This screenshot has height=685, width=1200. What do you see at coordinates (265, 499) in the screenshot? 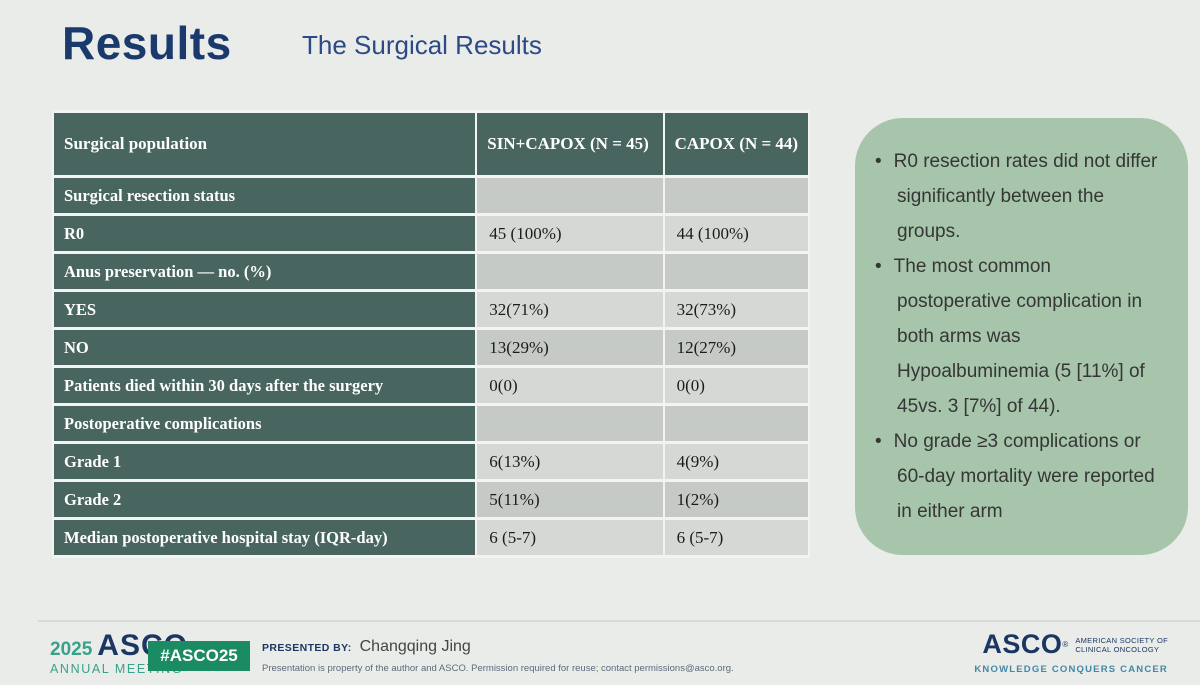
I see `row-label: Grade 2` at bounding box center [265, 499].